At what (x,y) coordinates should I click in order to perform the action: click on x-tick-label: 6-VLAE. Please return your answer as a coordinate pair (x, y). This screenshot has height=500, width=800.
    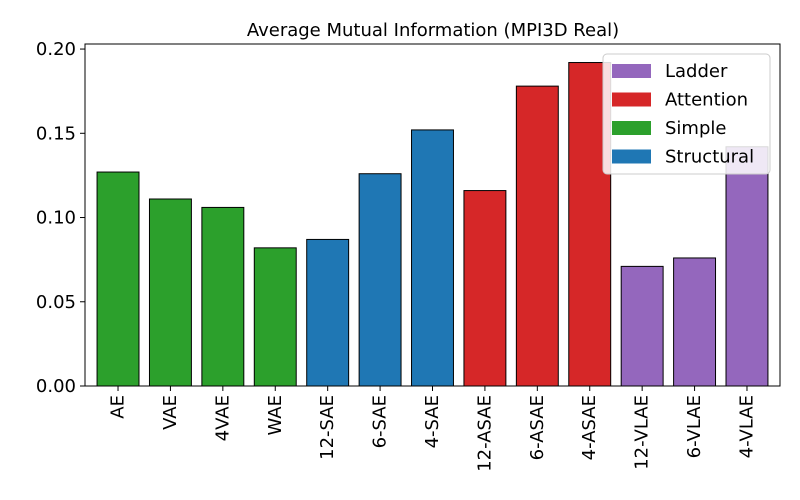
    Looking at the image, I should click on (694, 426).